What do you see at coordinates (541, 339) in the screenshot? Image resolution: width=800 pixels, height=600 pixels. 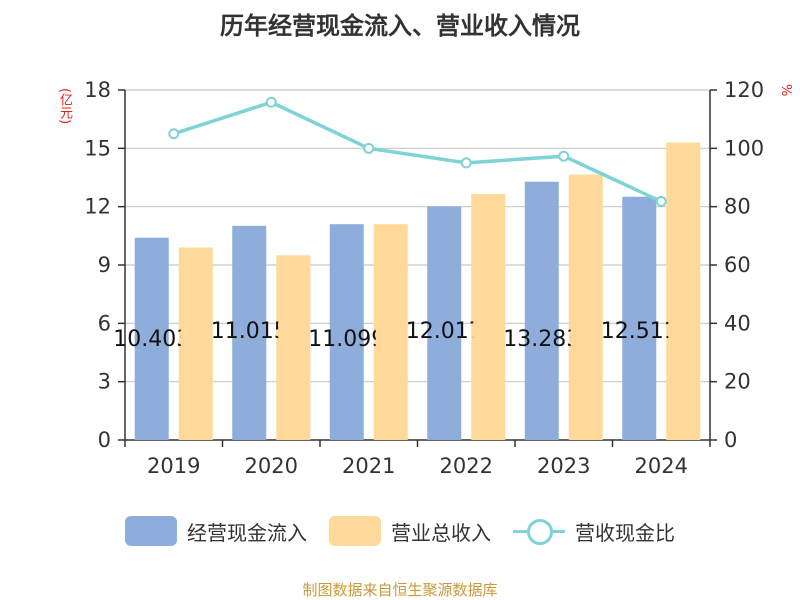 I see `data-label: 13.283` at bounding box center [541, 339].